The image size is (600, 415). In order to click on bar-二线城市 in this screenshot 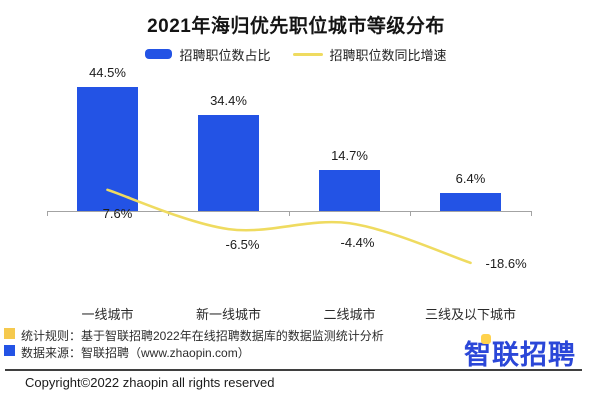, I will do `click(349, 190)`.